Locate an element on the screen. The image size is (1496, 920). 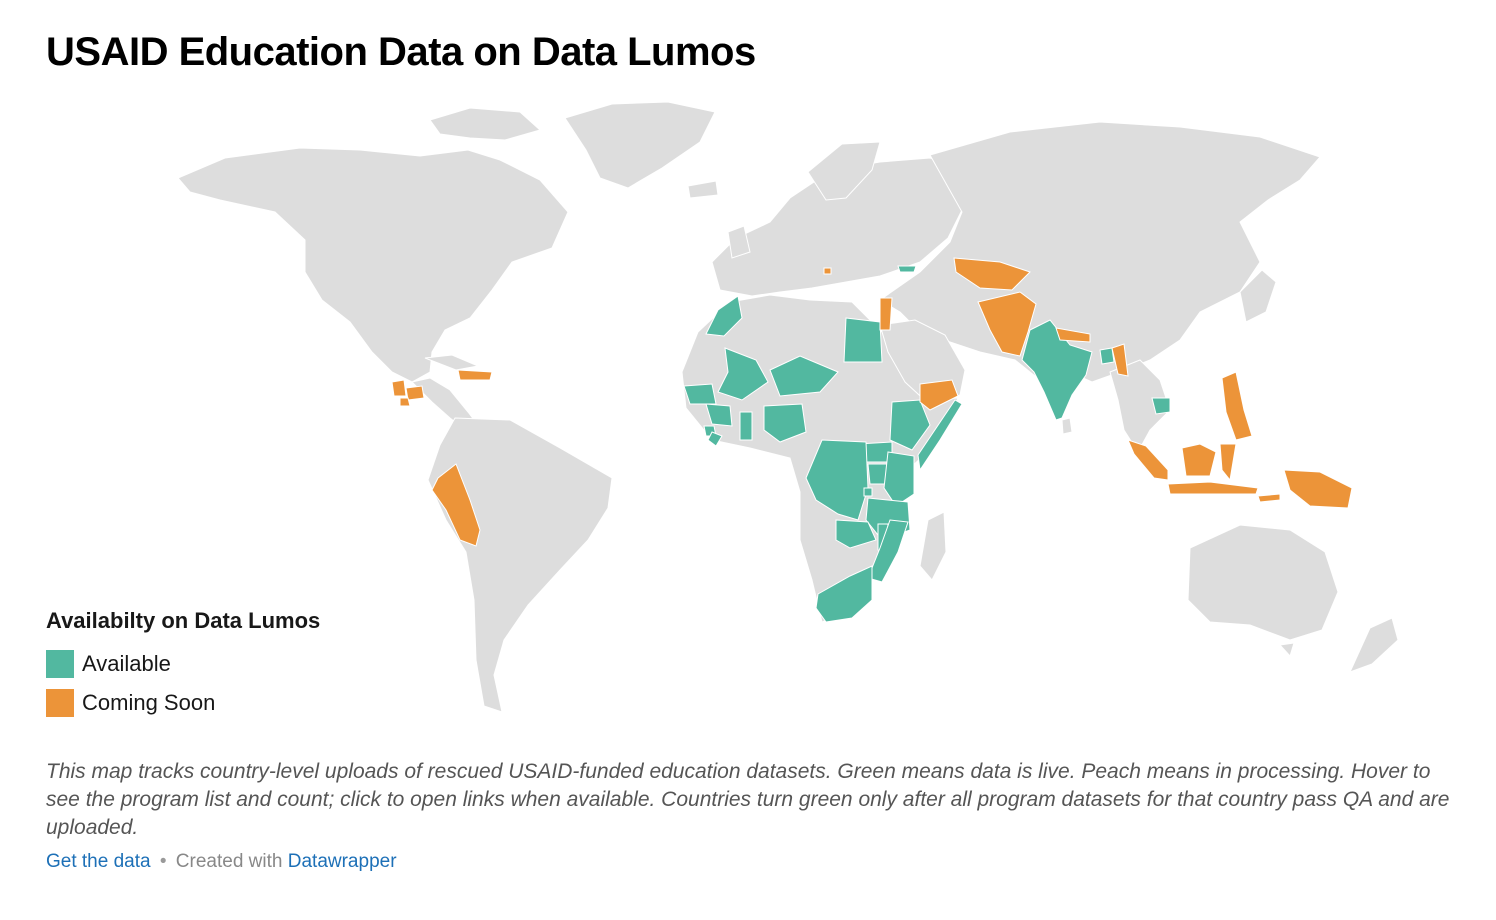
legend-item-available: Available is located at coordinates (183, 663).